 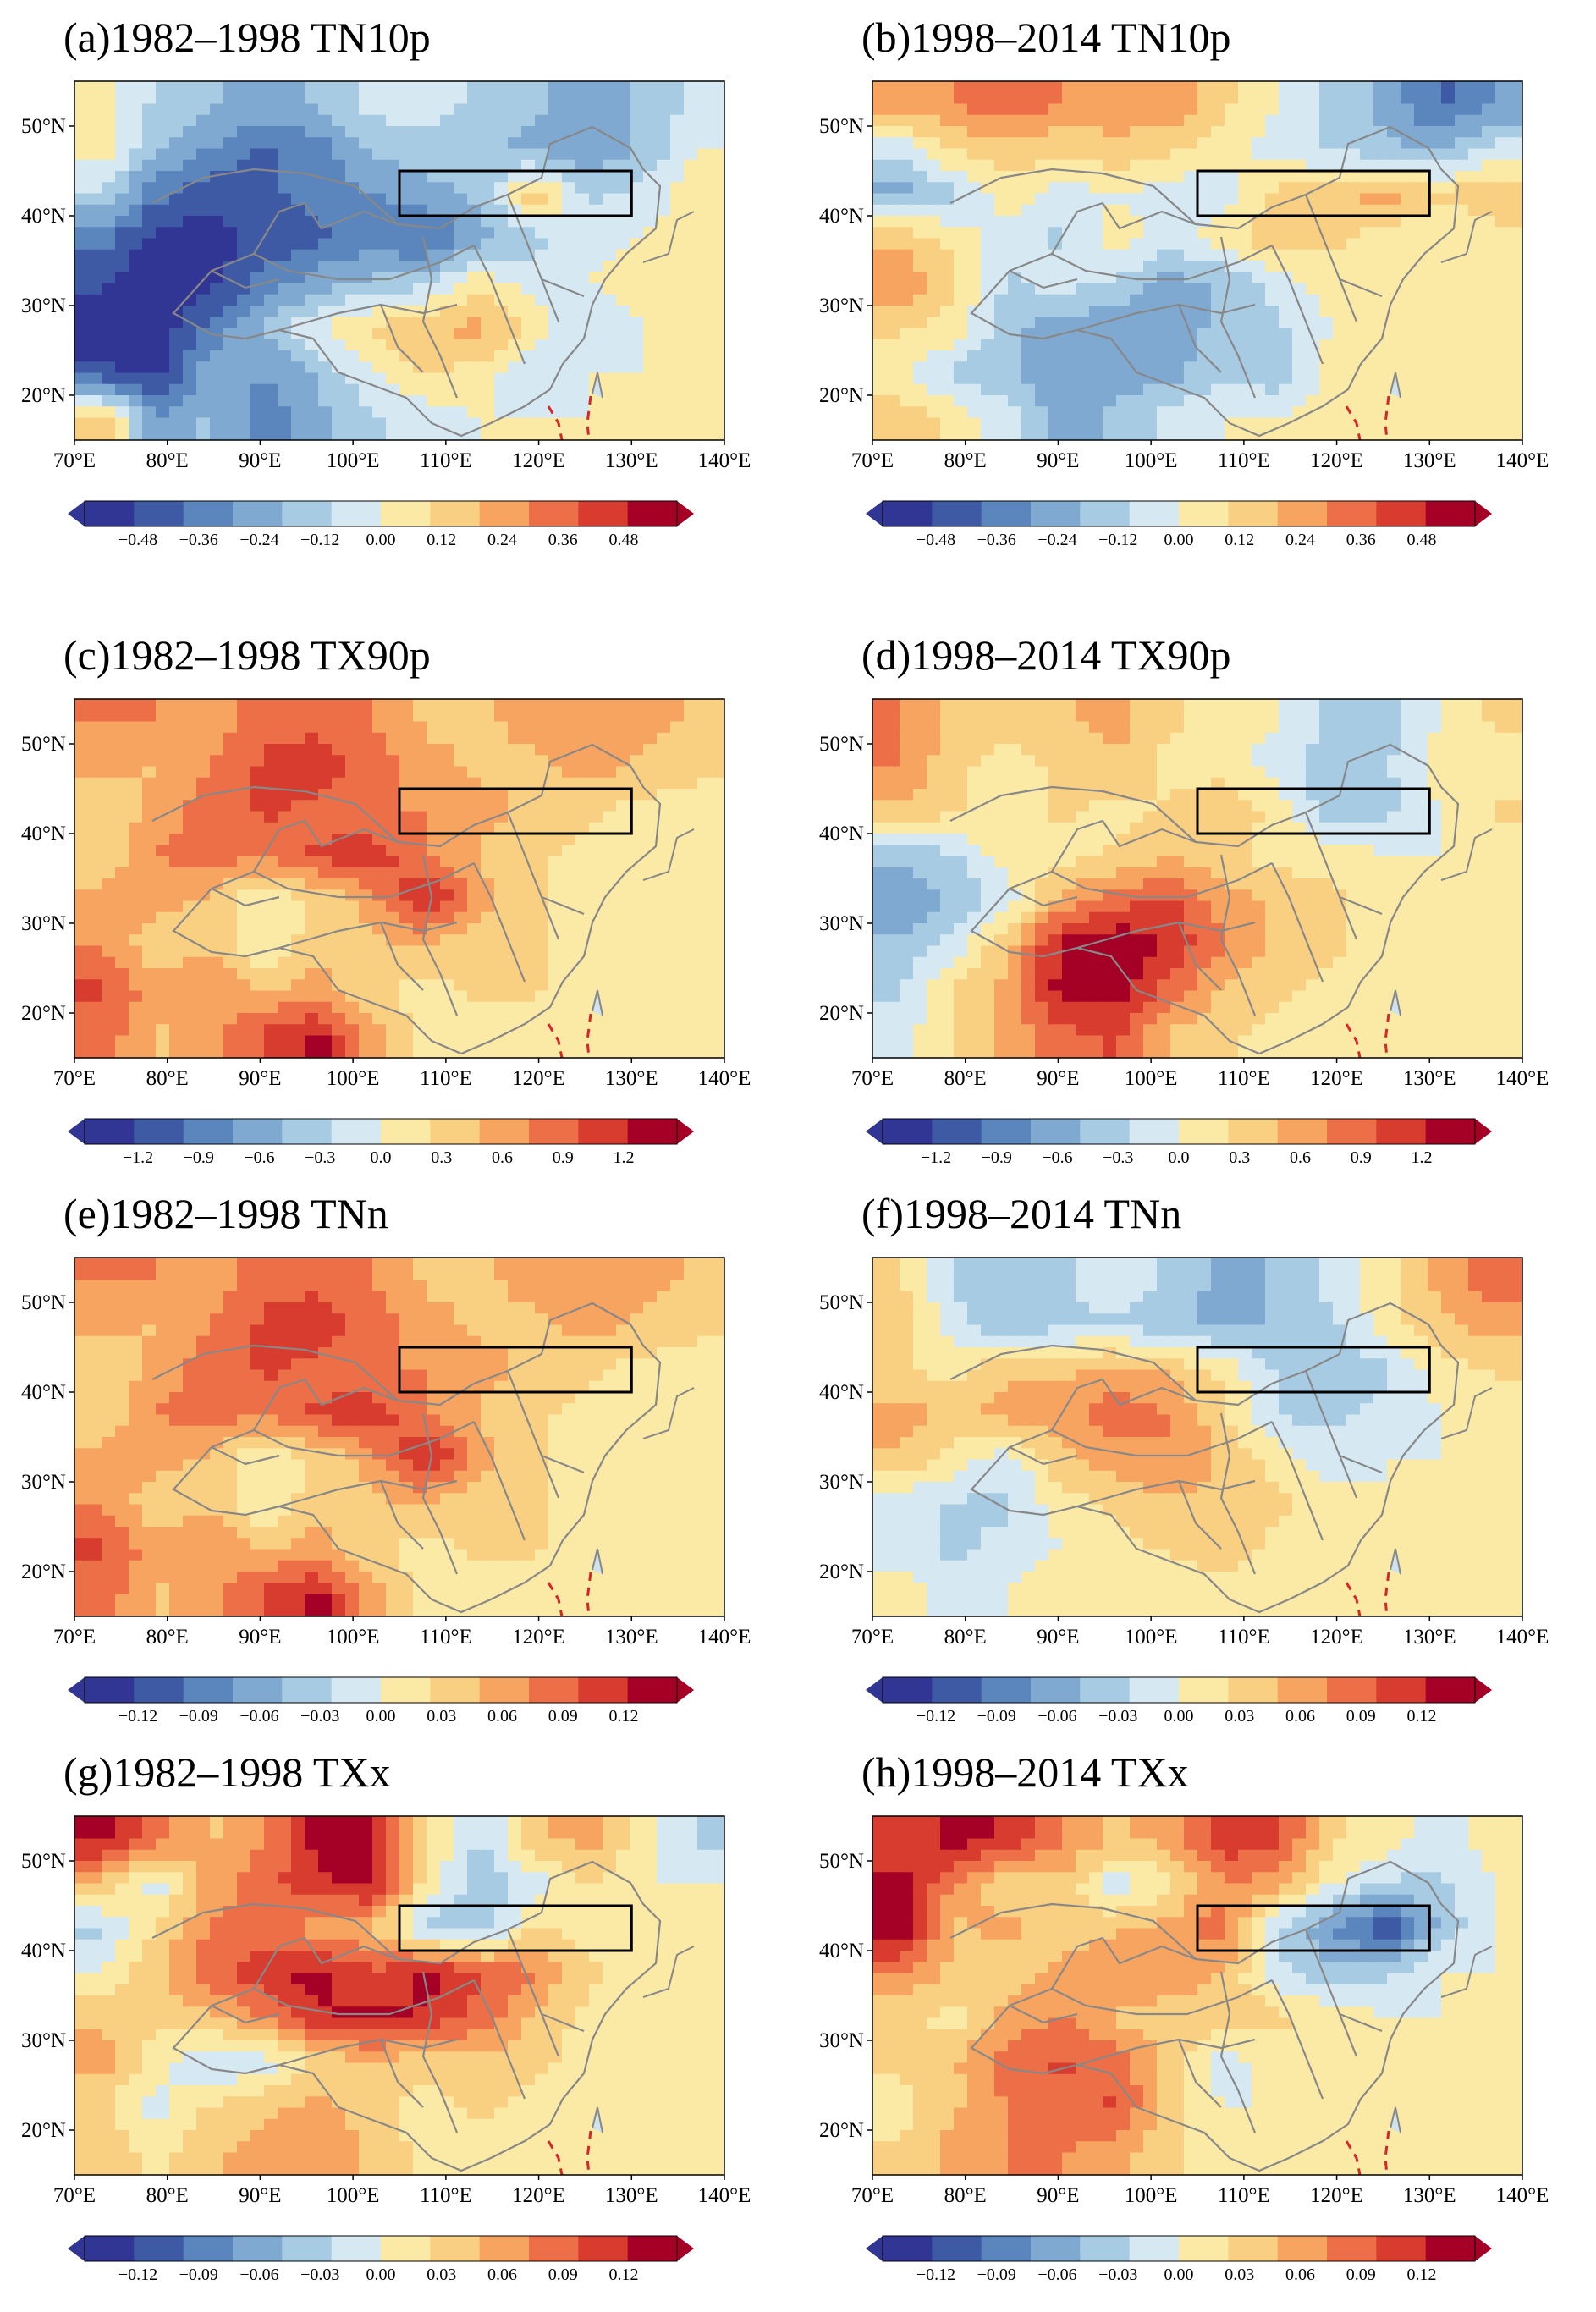 What do you see at coordinates (965, 460) in the screenshot?
I see `x-tick-label: 80°E` at bounding box center [965, 460].